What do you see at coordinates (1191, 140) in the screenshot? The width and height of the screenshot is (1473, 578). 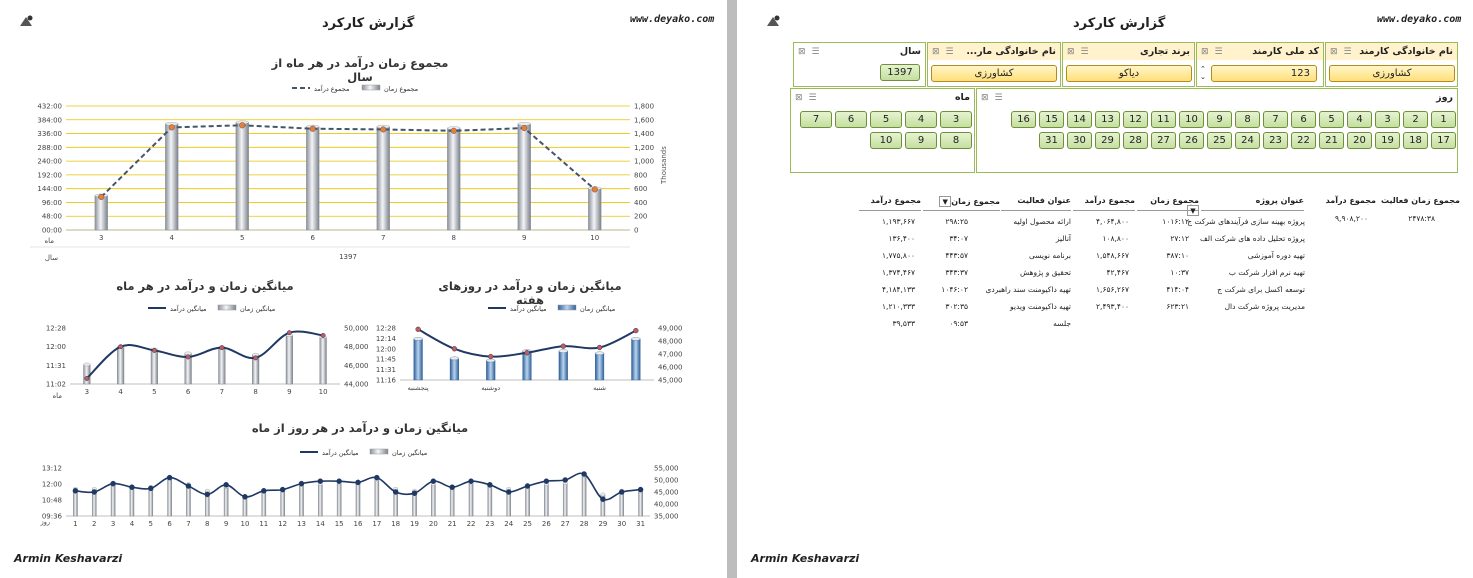 I see `slicer-item-26: 26` at bounding box center [1191, 140].